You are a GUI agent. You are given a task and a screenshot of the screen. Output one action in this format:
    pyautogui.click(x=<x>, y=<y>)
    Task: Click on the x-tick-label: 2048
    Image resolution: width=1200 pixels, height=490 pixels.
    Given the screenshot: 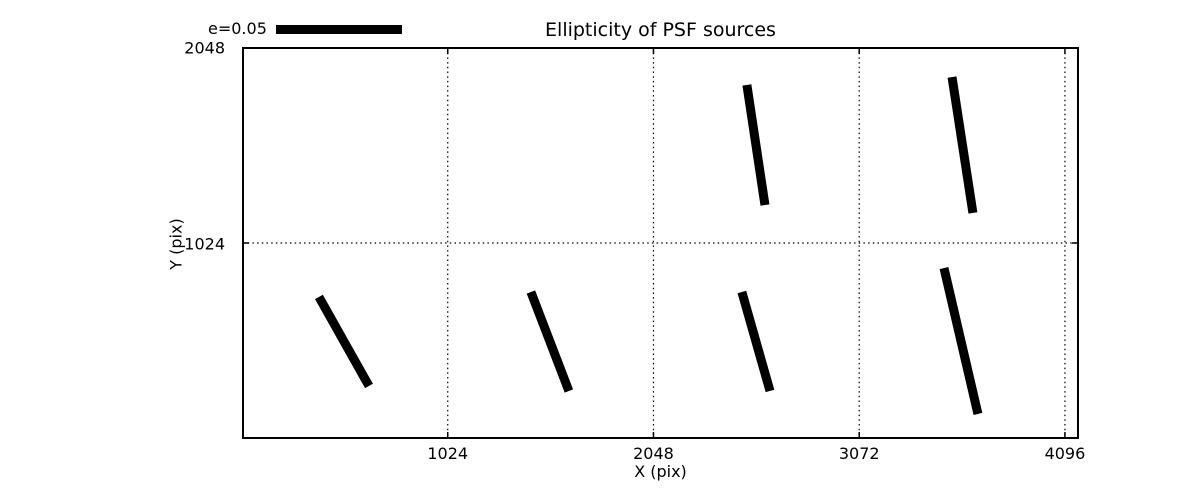 What is the action you would take?
    pyautogui.click(x=653, y=453)
    